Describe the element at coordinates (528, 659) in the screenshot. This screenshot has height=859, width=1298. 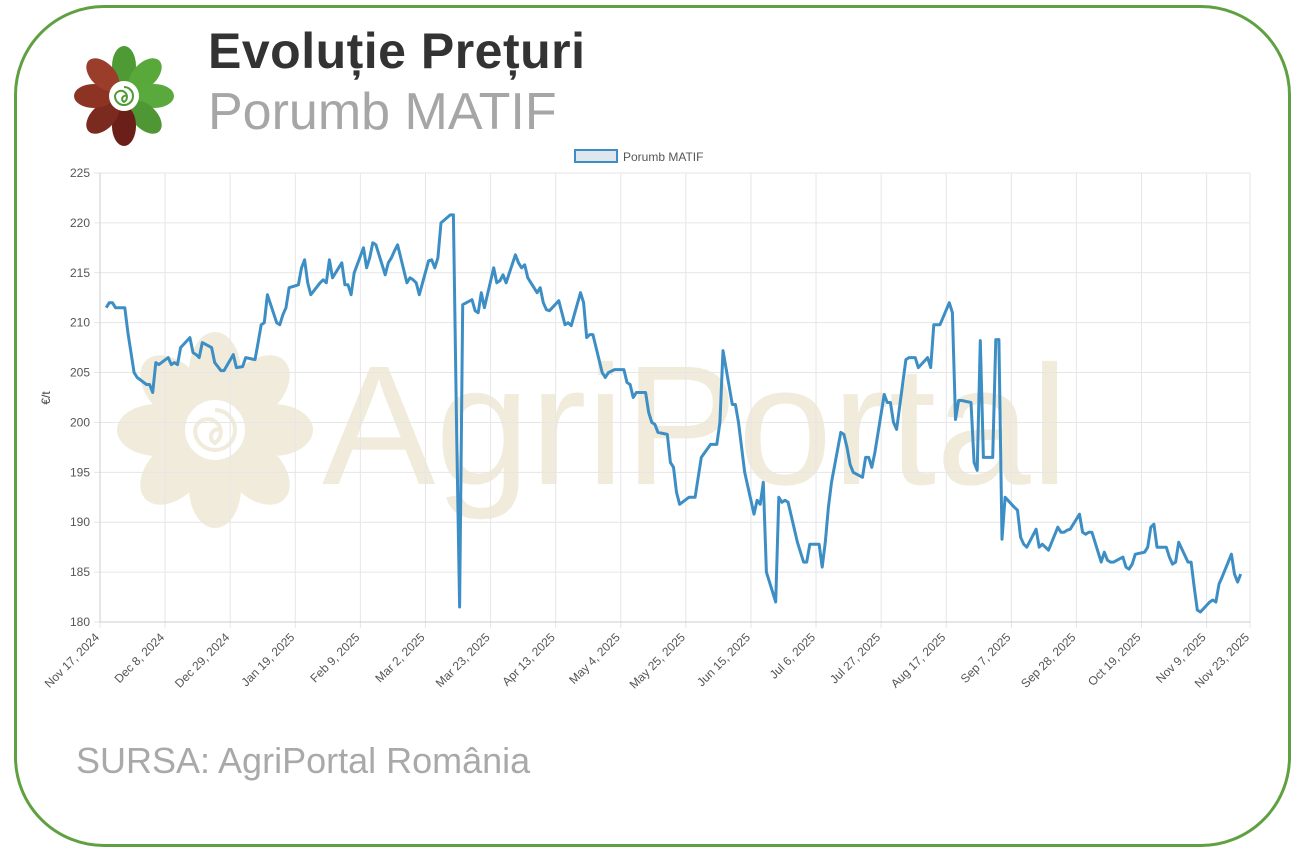
I see `x-tick-label: Apr 13, 2025` at that location.